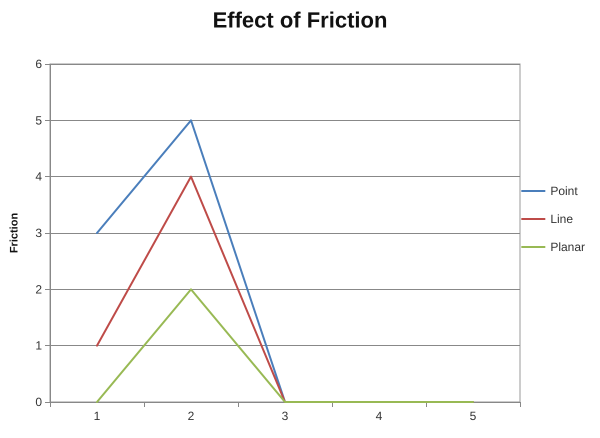 This screenshot has height=438, width=600. What do you see at coordinates (564, 191) in the screenshot?
I see `legend-label: Point` at bounding box center [564, 191].